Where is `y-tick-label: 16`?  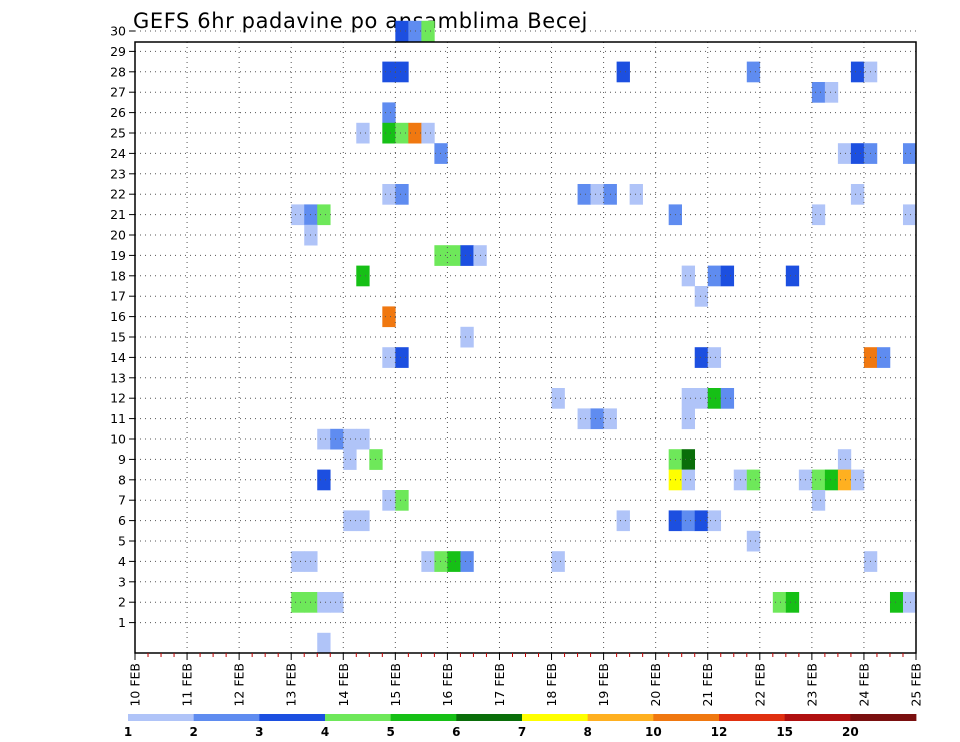
y-tick-label: 16 is located at coordinates (118, 316).